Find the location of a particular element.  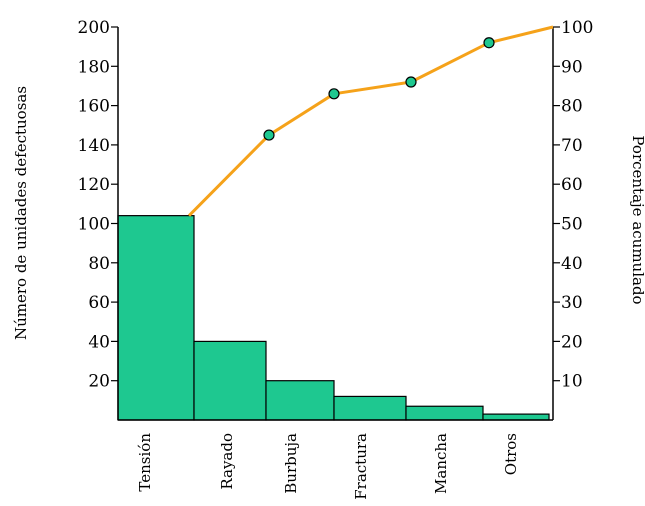

left-tick-label: 40 is located at coordinates (99, 342).